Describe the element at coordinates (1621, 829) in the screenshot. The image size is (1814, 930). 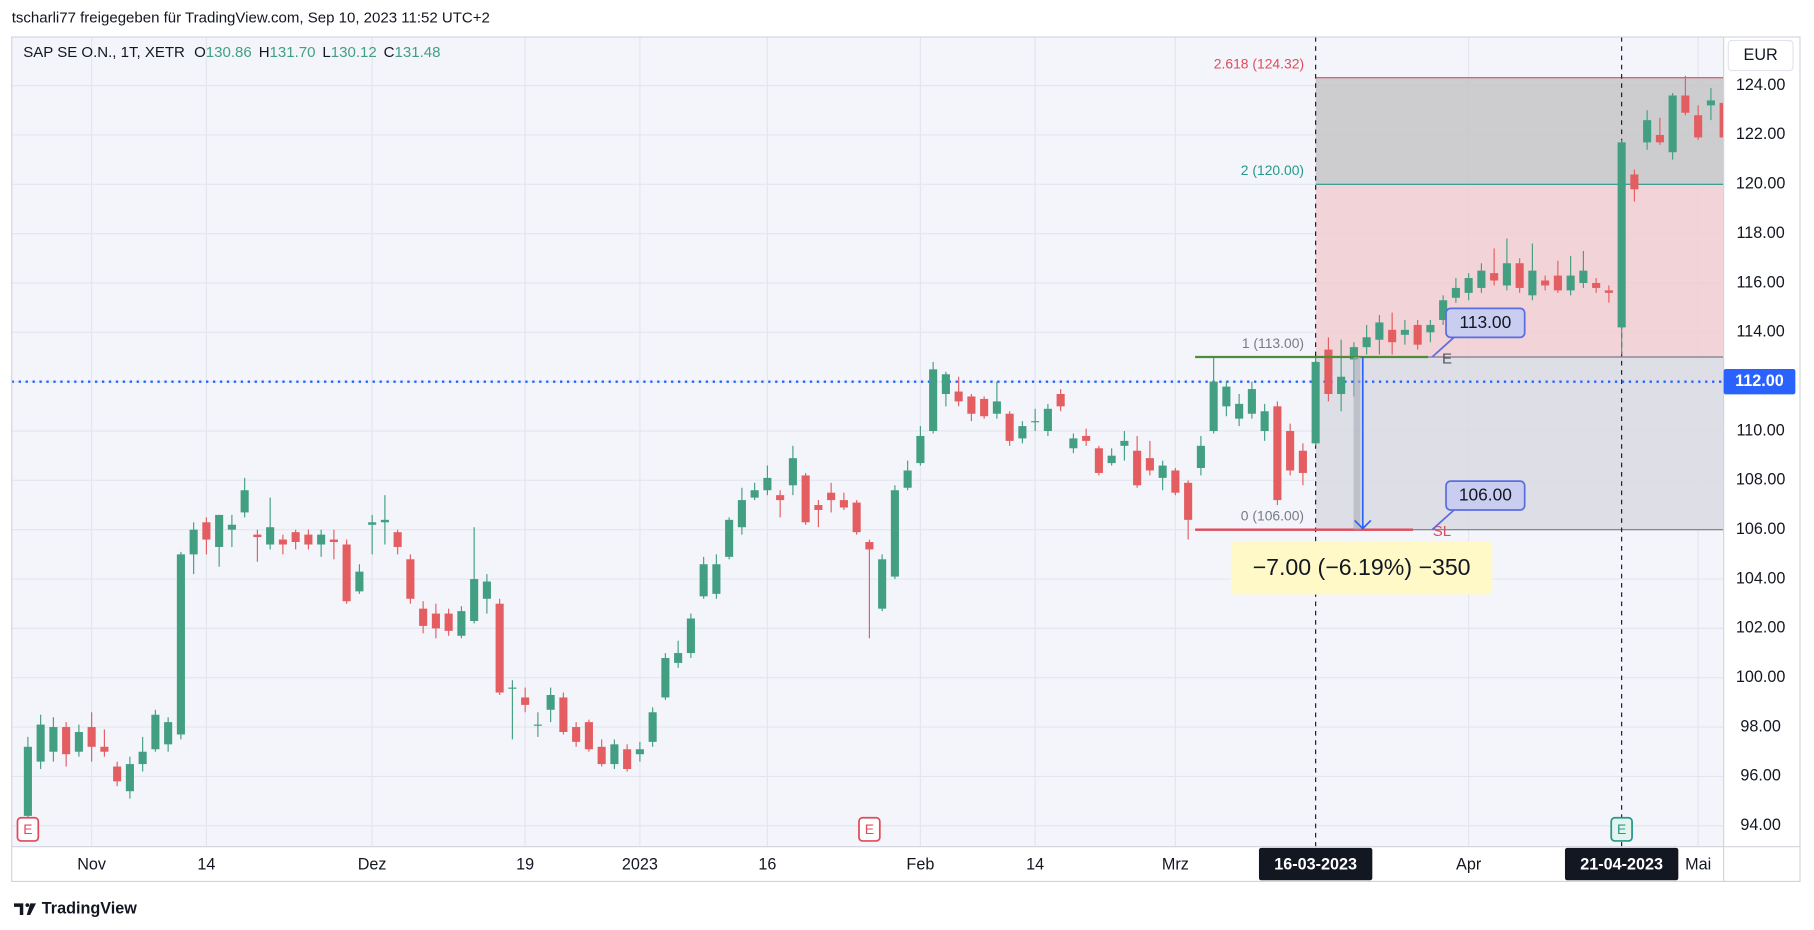
I see `earnings-label: E` at that location.